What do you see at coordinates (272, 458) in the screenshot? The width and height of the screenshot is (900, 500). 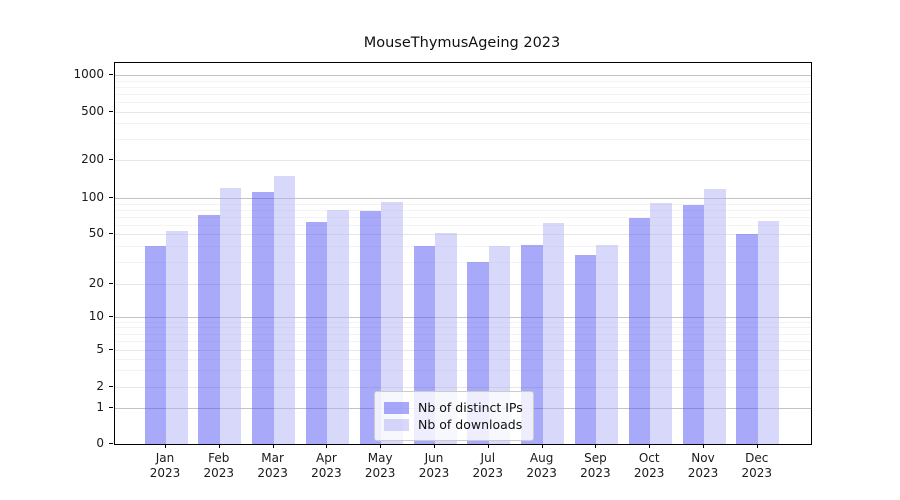 I see `month-text: Mar` at bounding box center [272, 458].